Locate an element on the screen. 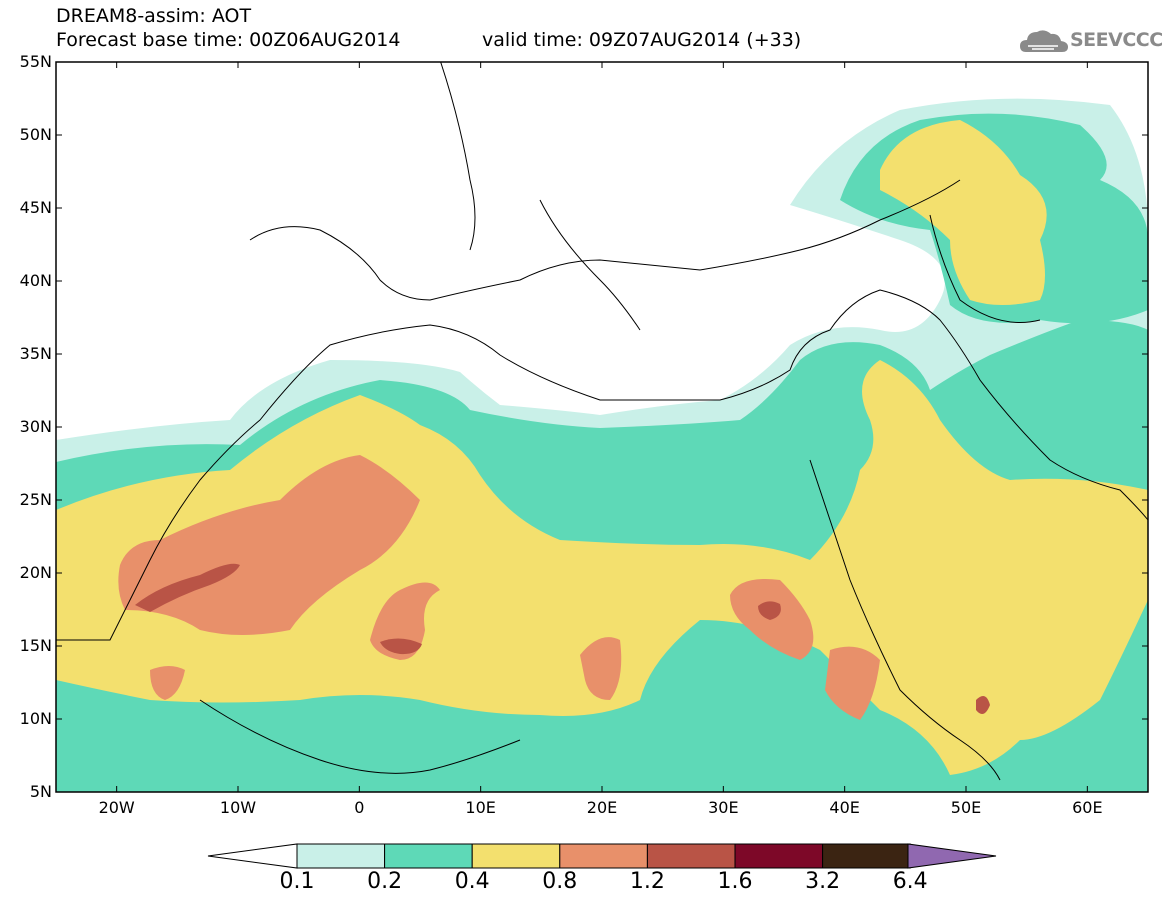 The height and width of the screenshot is (905, 1165). logo-text: SEEVCCC is located at coordinates (1116, 40).